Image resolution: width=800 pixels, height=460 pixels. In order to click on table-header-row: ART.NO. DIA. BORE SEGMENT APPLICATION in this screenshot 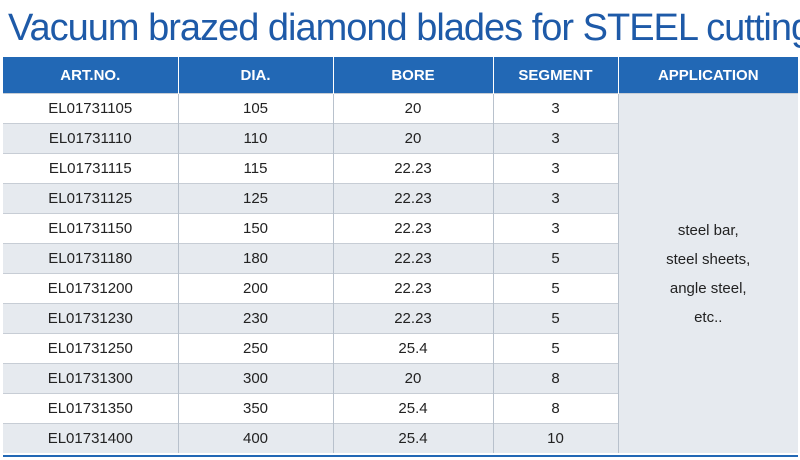, I will do `click(400, 75)`.